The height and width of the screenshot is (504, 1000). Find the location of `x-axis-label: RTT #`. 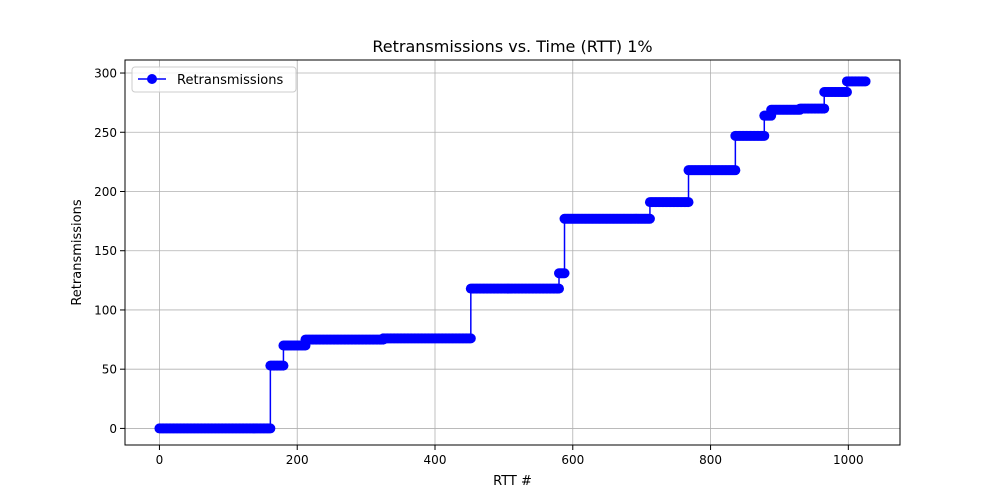

x-axis-label: RTT # is located at coordinates (512, 481).